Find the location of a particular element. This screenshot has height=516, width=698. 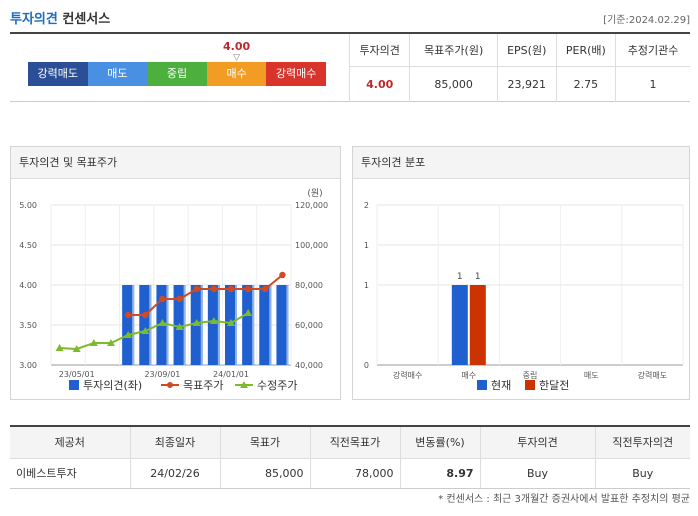

legend-label-target: 목표주가 is located at coordinates (203, 385).